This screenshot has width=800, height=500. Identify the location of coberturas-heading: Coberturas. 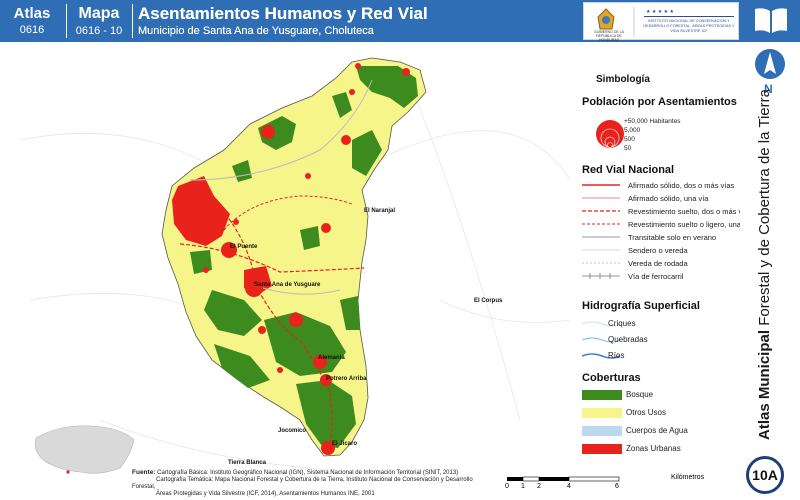
(611, 378).